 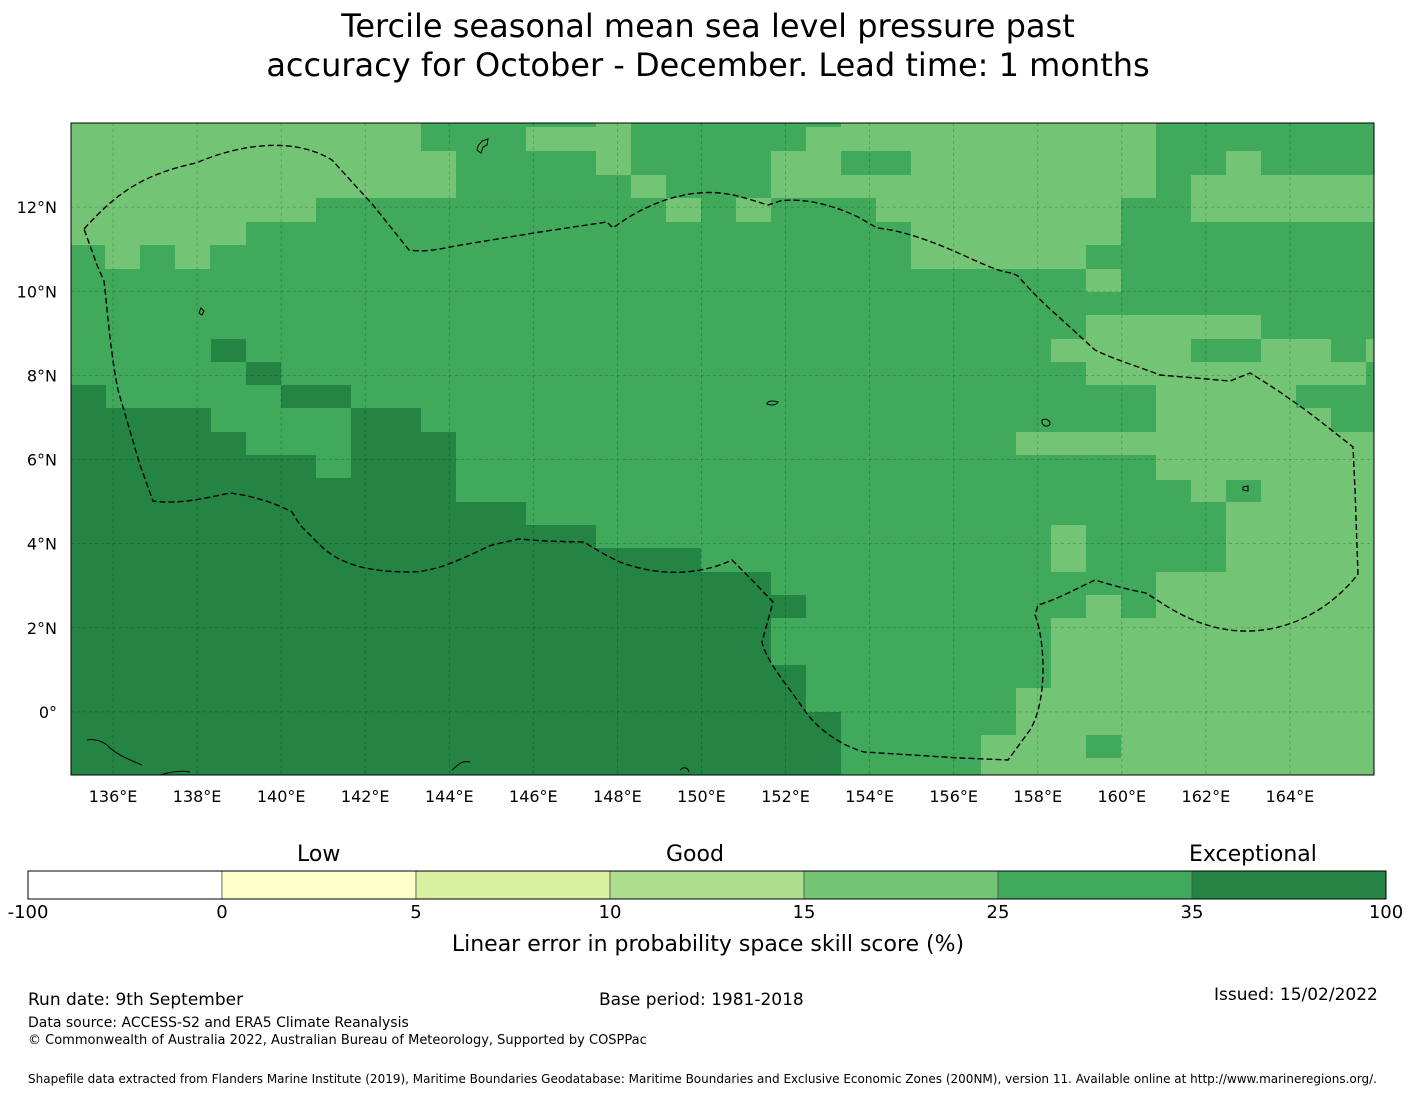 What do you see at coordinates (1121, 796) in the screenshot?
I see `longitude-tick-label: 160°E` at bounding box center [1121, 796].